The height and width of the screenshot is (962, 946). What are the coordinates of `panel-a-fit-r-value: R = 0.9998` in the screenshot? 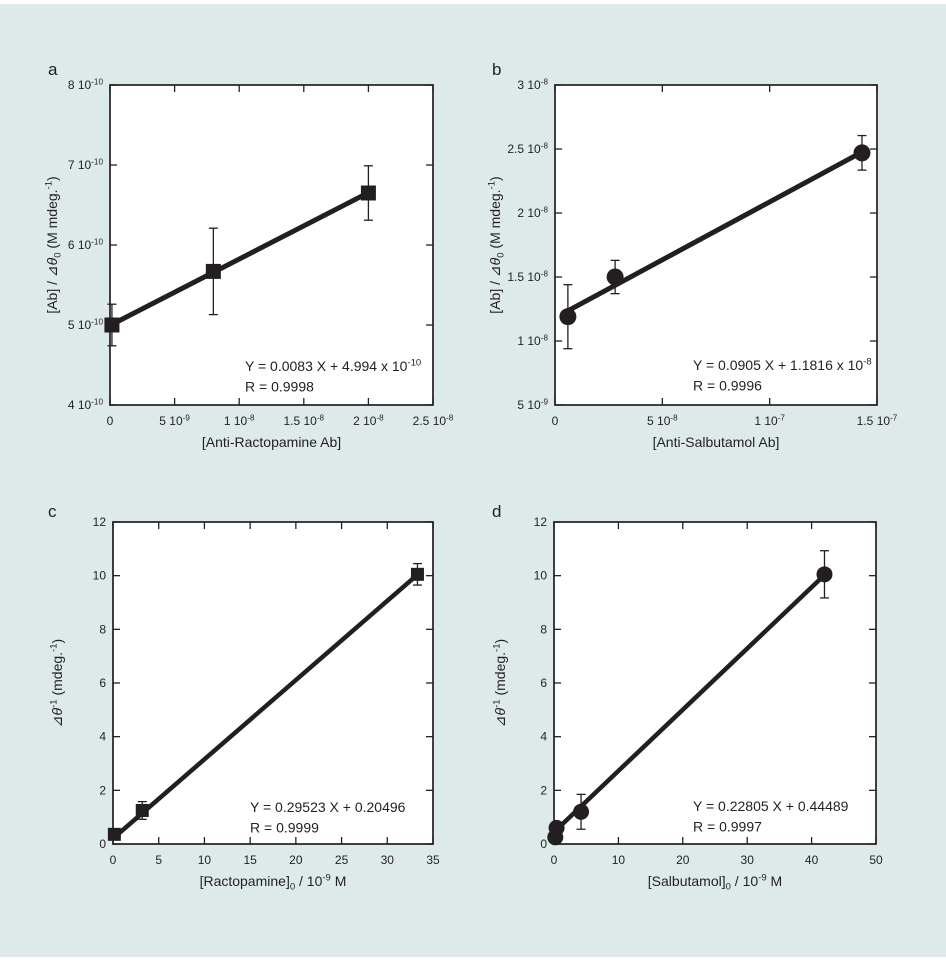 It's located at (279, 387).